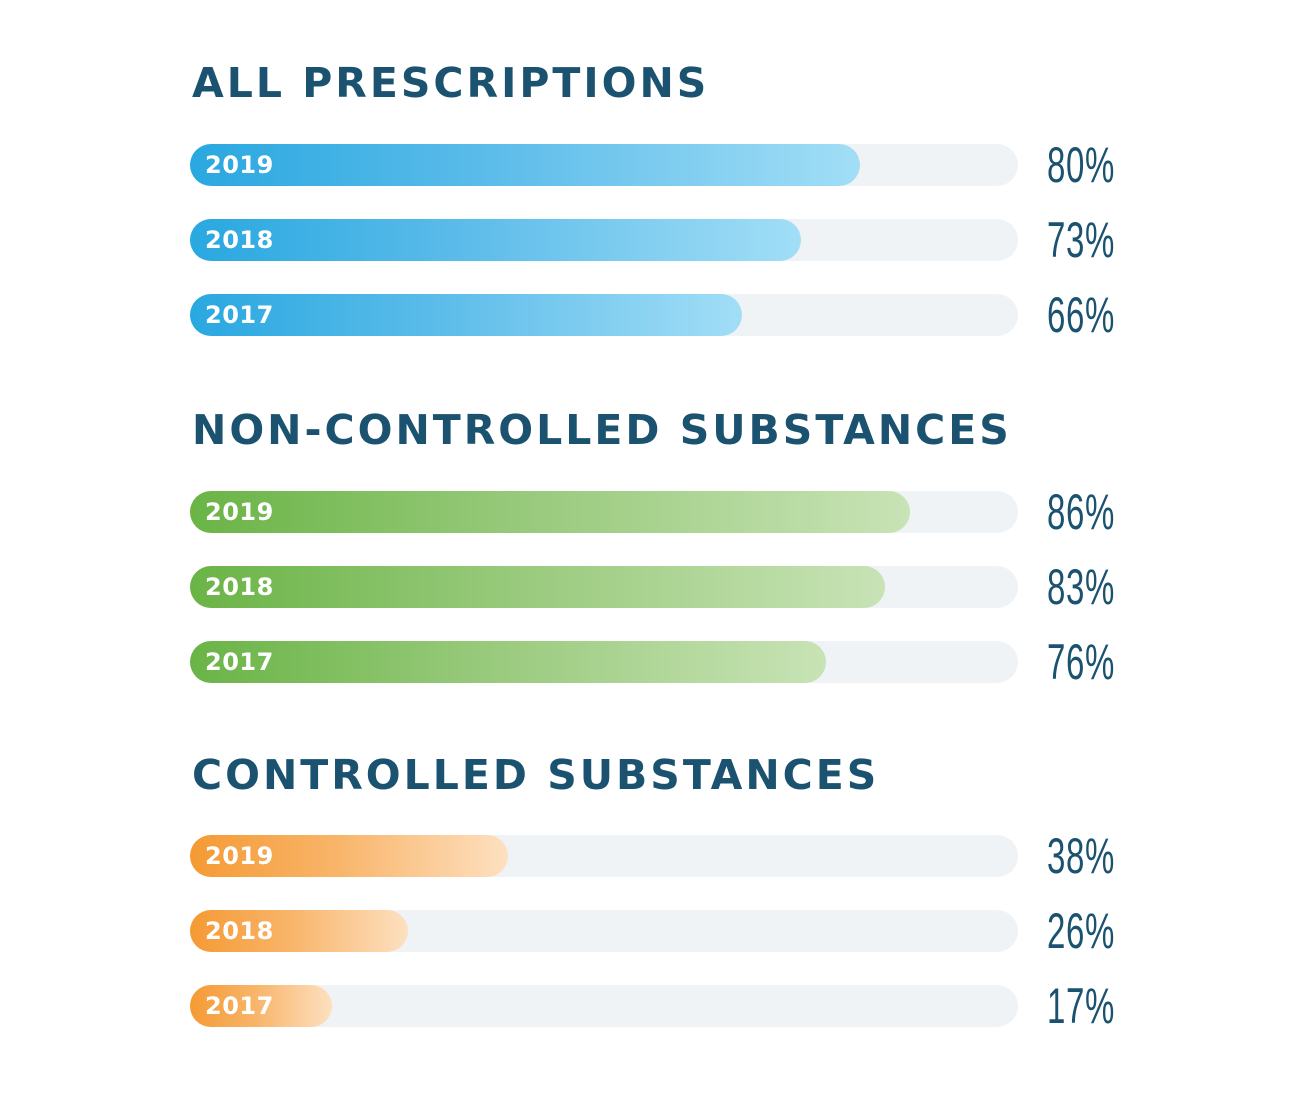 The height and width of the screenshot is (1099, 1313). Describe the element at coordinates (1081, 240) in the screenshot. I see `value-label: 73%` at that location.